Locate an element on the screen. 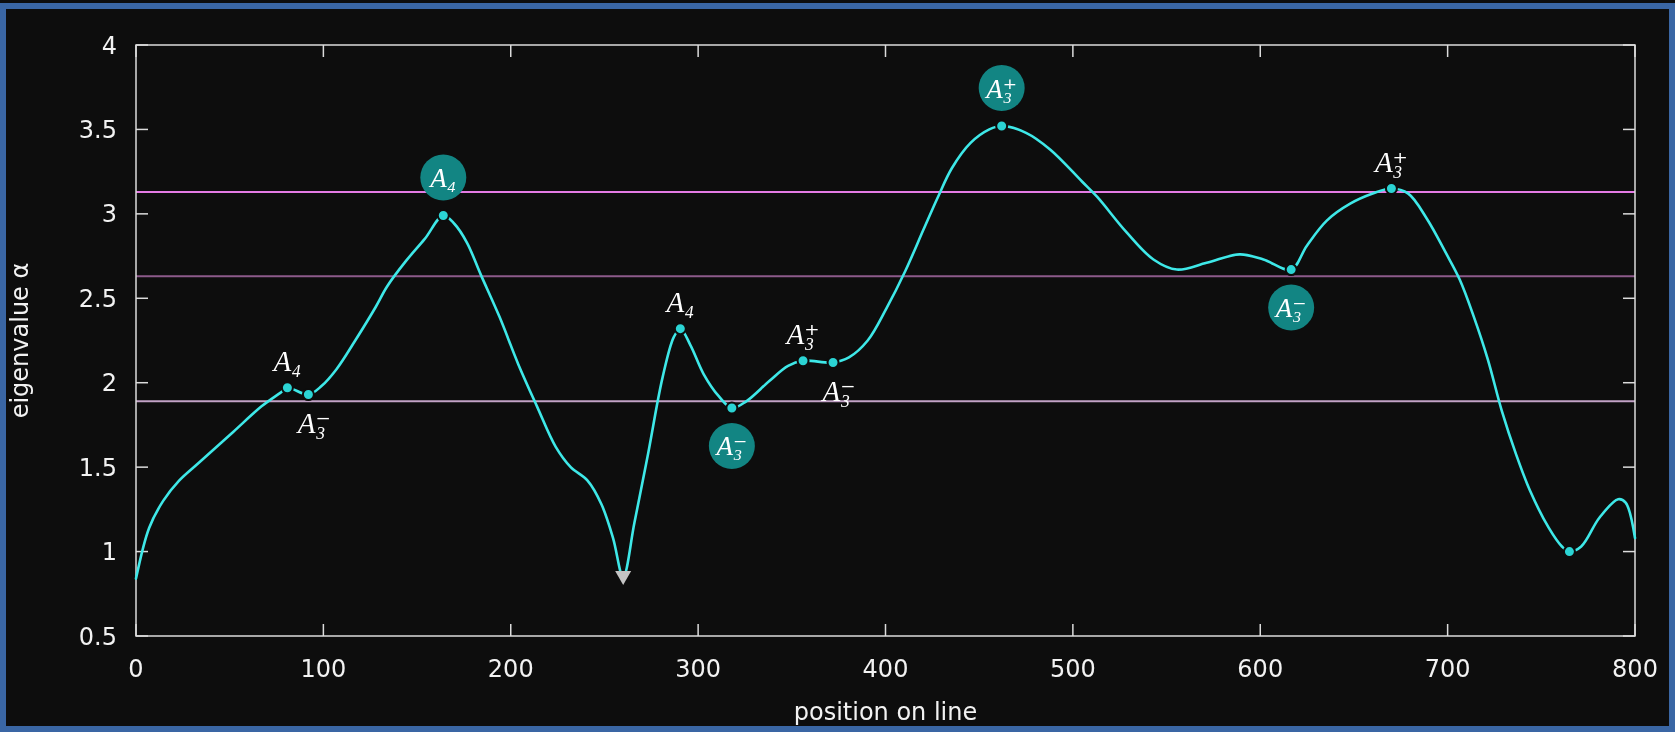 This screenshot has width=1675, height=732. x-tick-label: 300 is located at coordinates (698, 669).